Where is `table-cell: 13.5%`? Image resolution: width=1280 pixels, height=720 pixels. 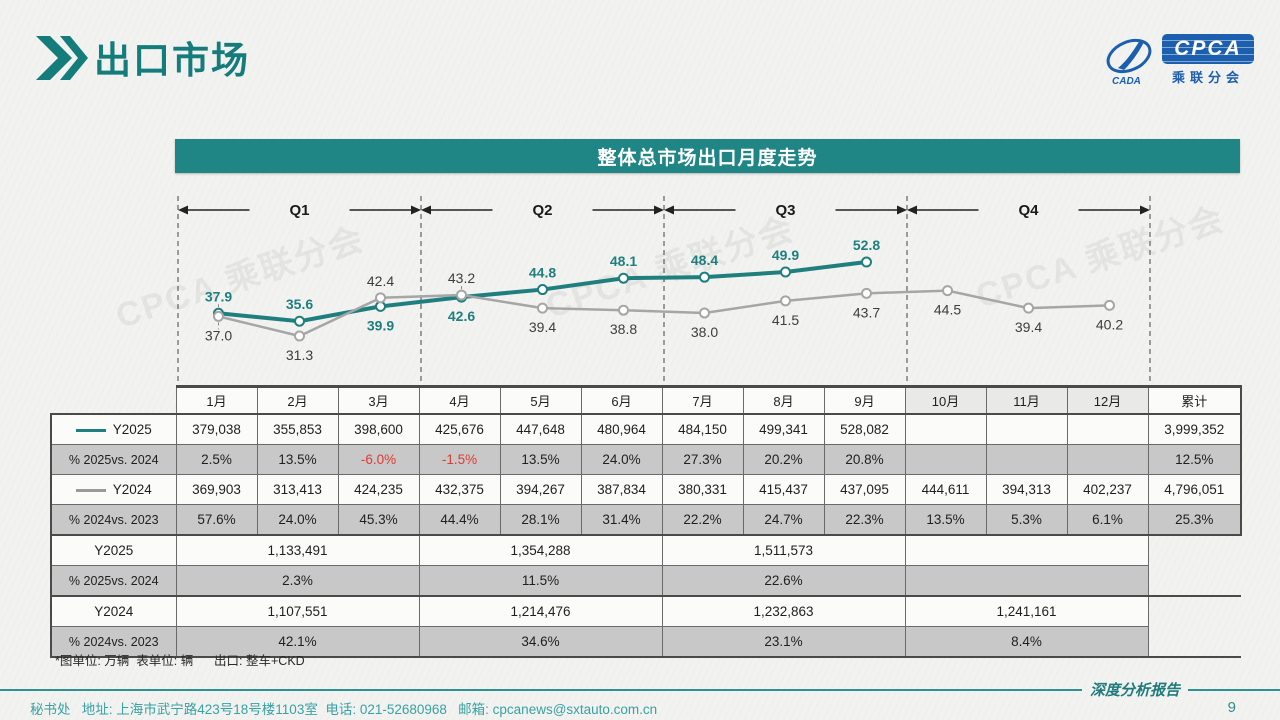
table-cell: 13.5% is located at coordinates (945, 520).